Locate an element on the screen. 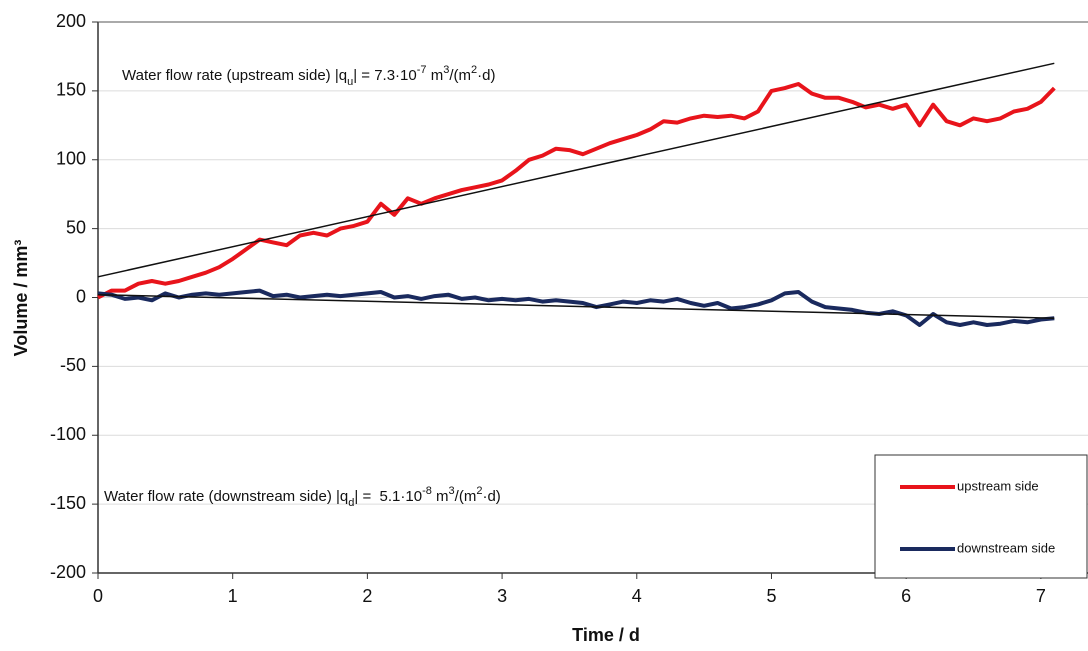 The height and width of the screenshot is (651, 1088). x-tick-label: 0 is located at coordinates (98, 596).